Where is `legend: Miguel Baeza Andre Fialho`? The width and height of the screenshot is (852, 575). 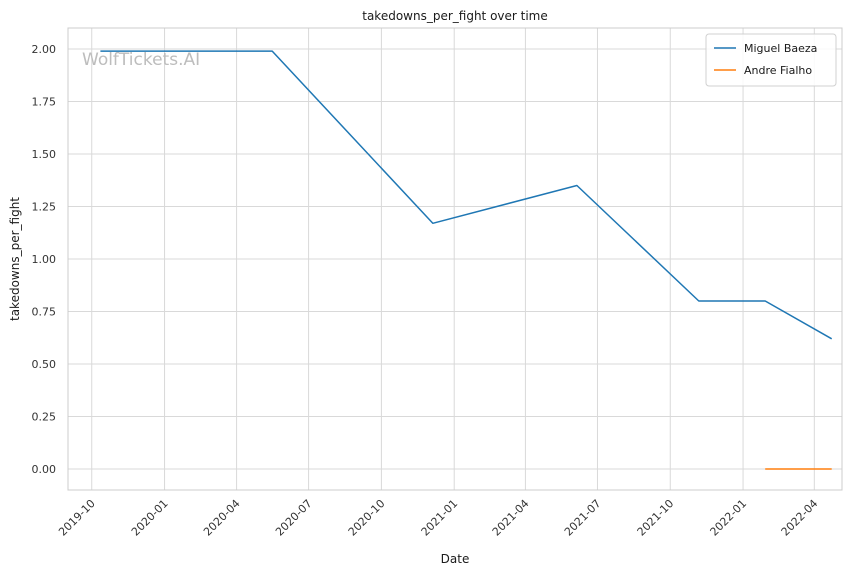
legend: Miguel Baeza Andre Fialho is located at coordinates (771, 60).